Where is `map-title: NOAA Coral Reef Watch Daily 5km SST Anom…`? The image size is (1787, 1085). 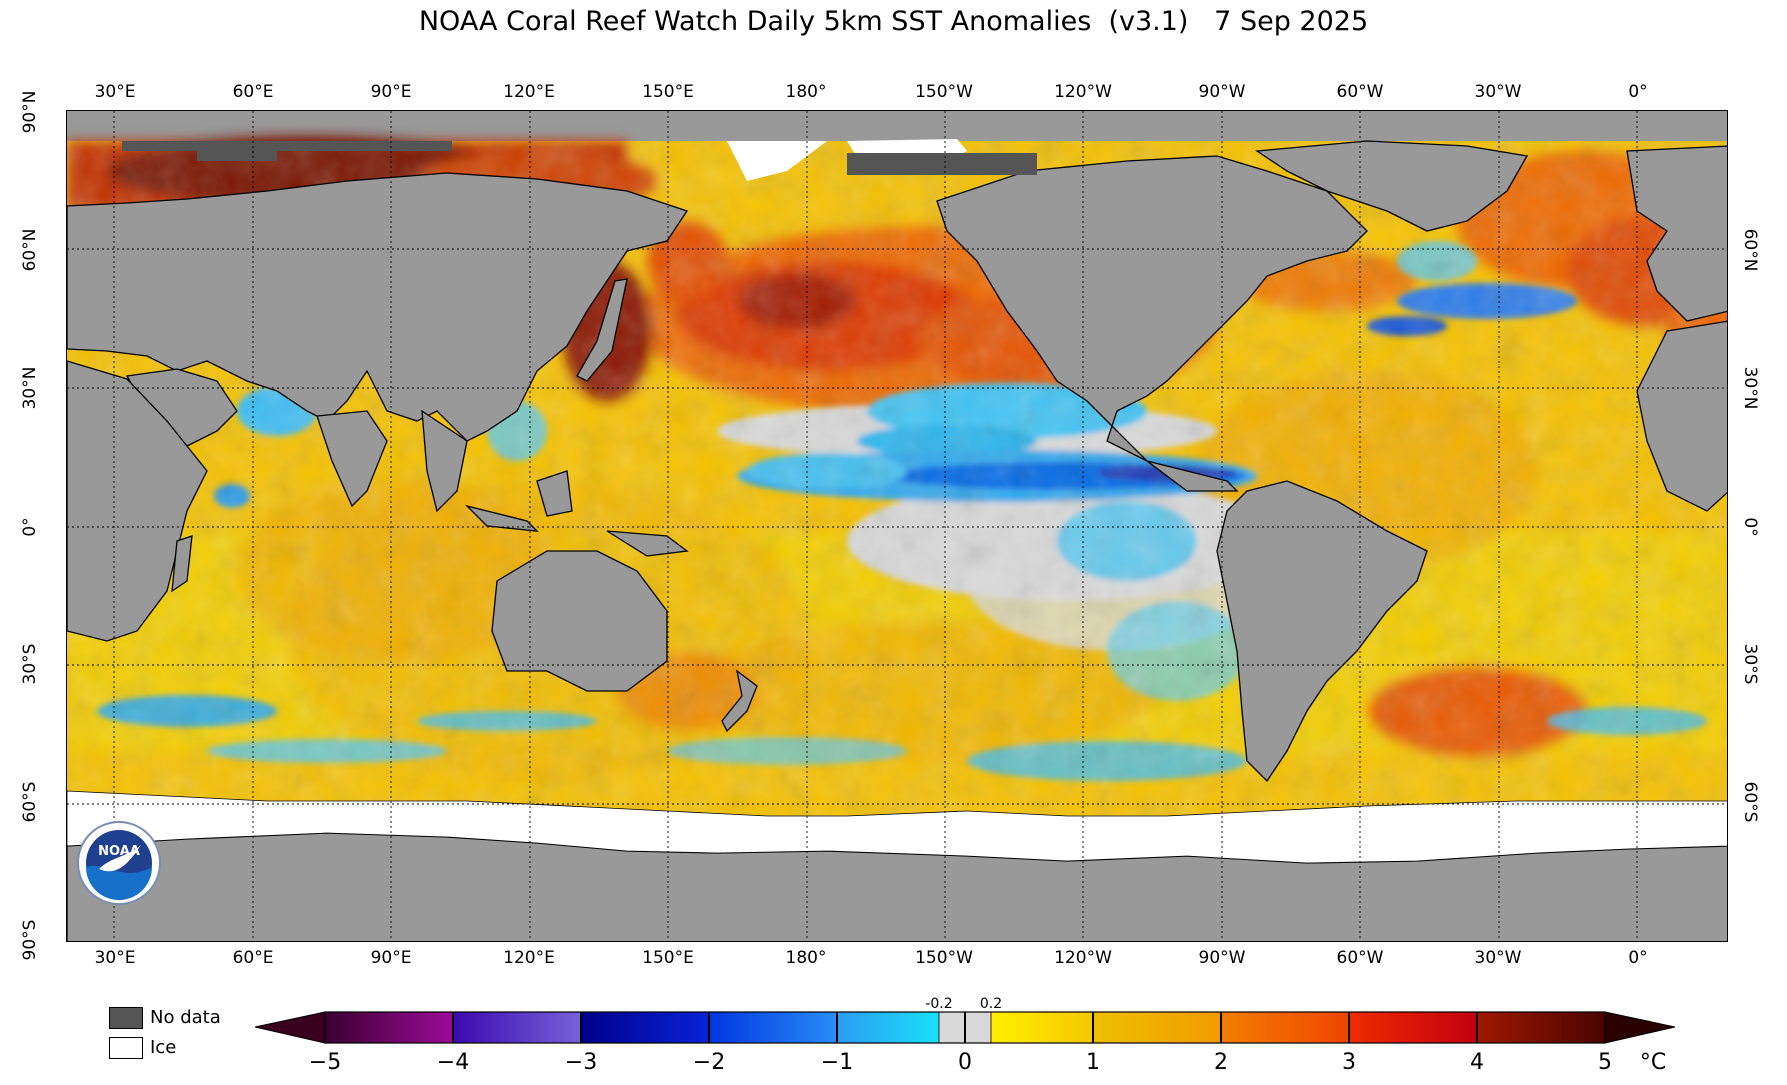
map-title: NOAA Coral Reef Watch Daily 5km SST Anom… is located at coordinates (893, 21).